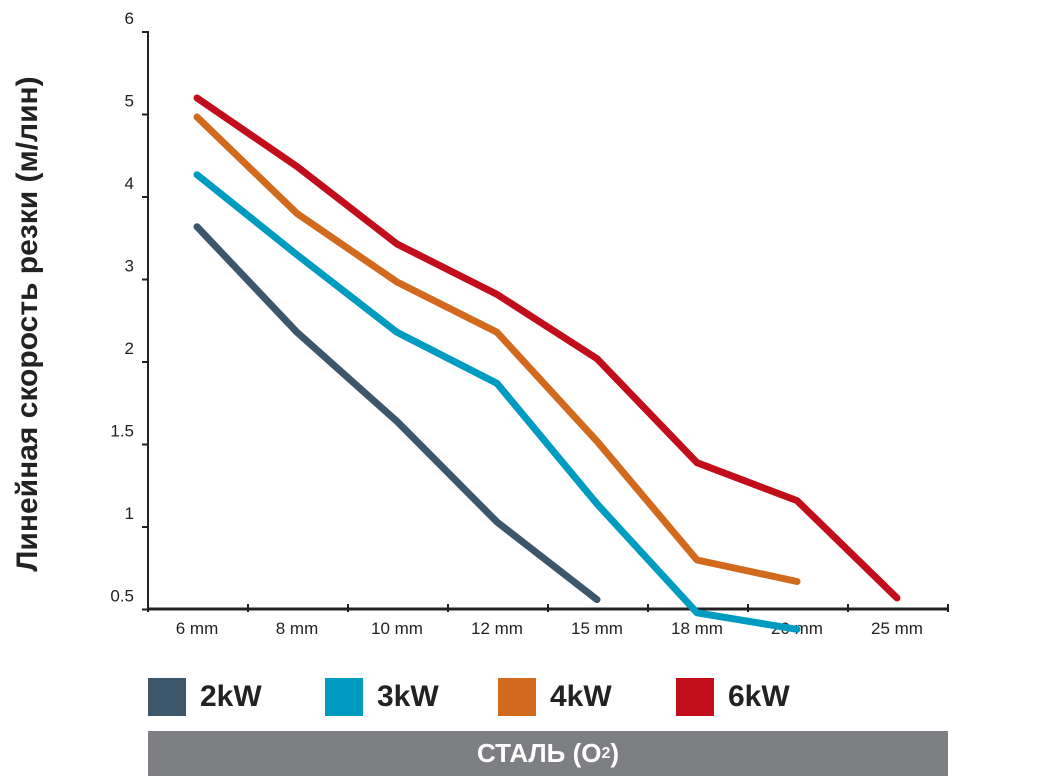 Image resolution: width=1039 pixels, height=779 pixels. I want to click on x-category-label: 15 mm, so click(597, 628).